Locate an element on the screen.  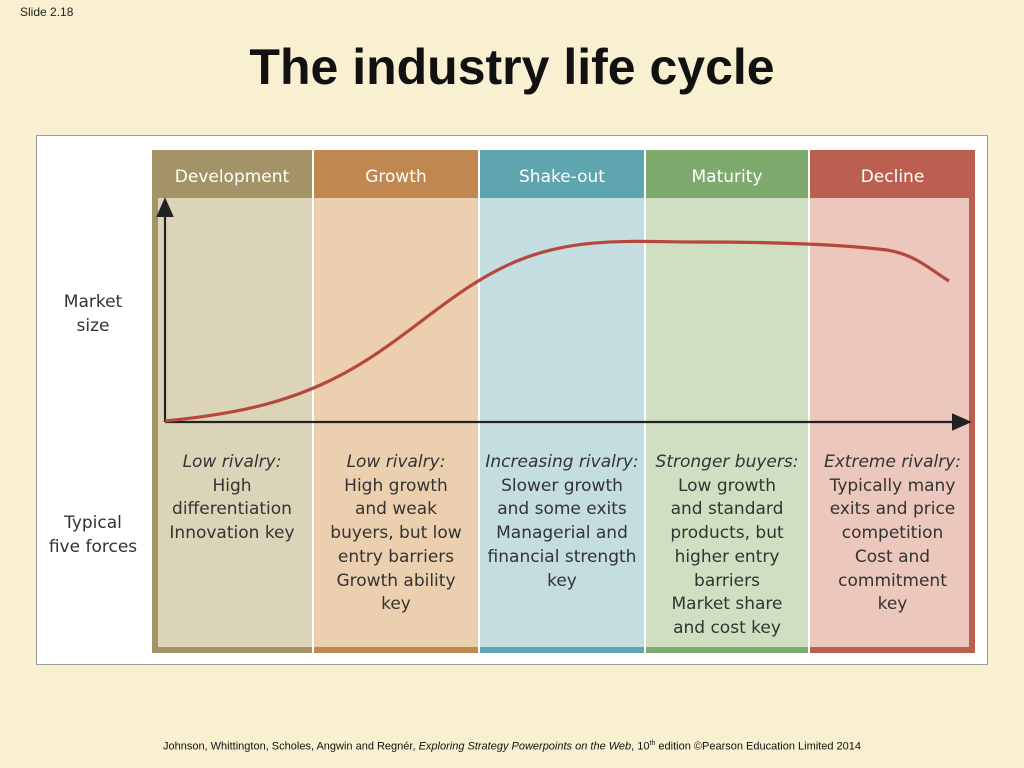
stage-text-line: Low growth is located at coordinates (727, 485).